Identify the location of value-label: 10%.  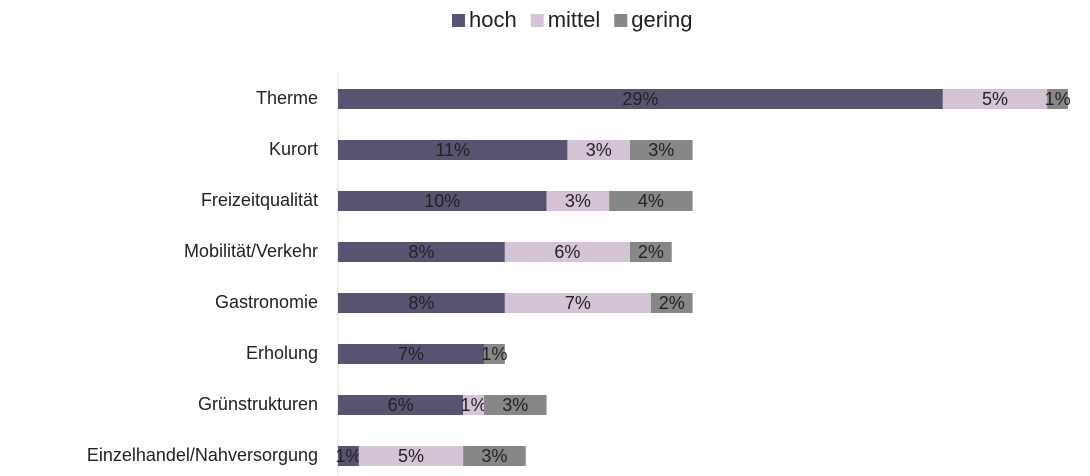
(442, 201).